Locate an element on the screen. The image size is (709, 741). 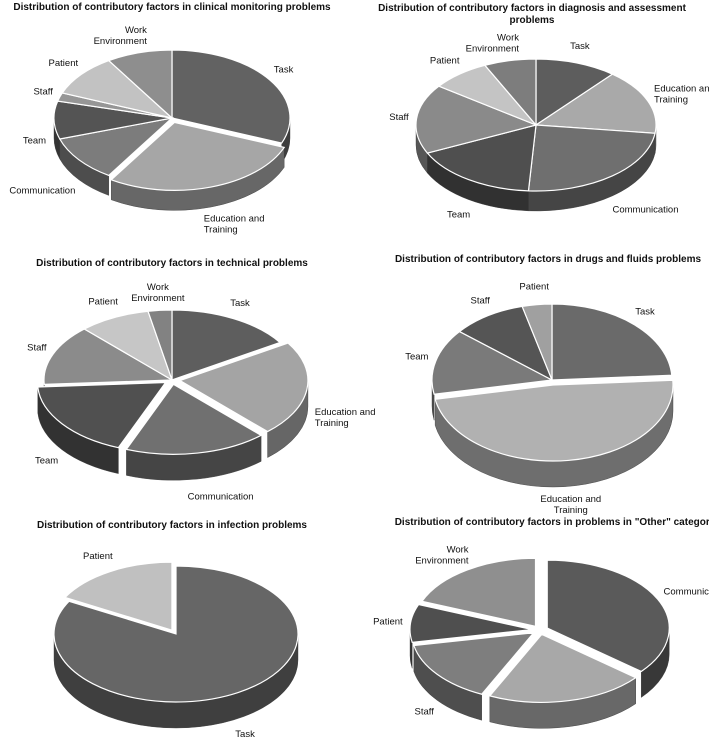
chart-6-slice-4-label-line-1: Patient is located at coordinates (388, 621).